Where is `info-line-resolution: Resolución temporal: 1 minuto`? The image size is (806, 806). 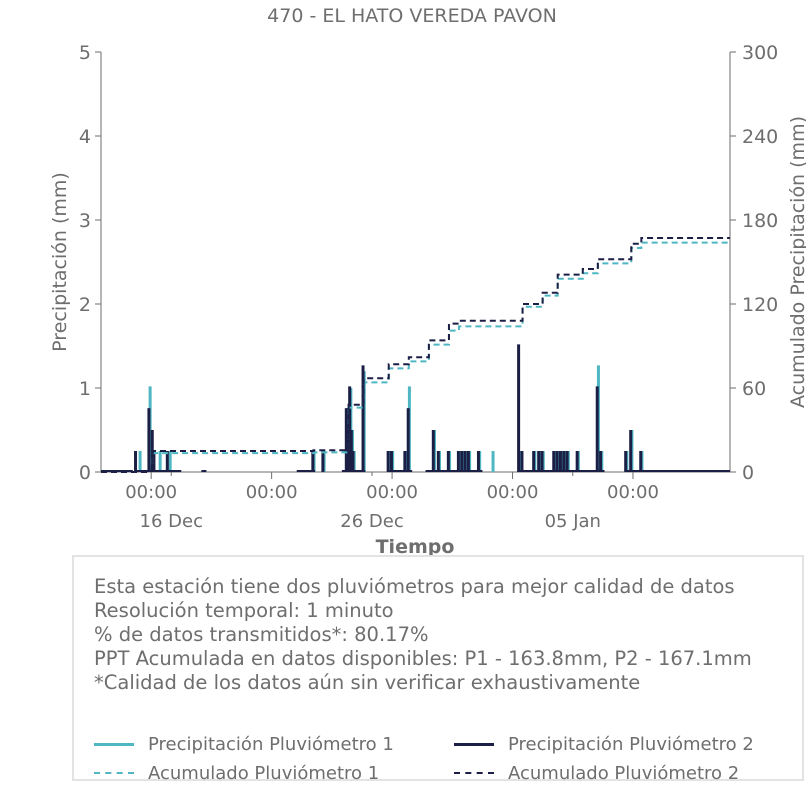
info-line-resolution: Resolución temporal: 1 minuto is located at coordinates (244, 610).